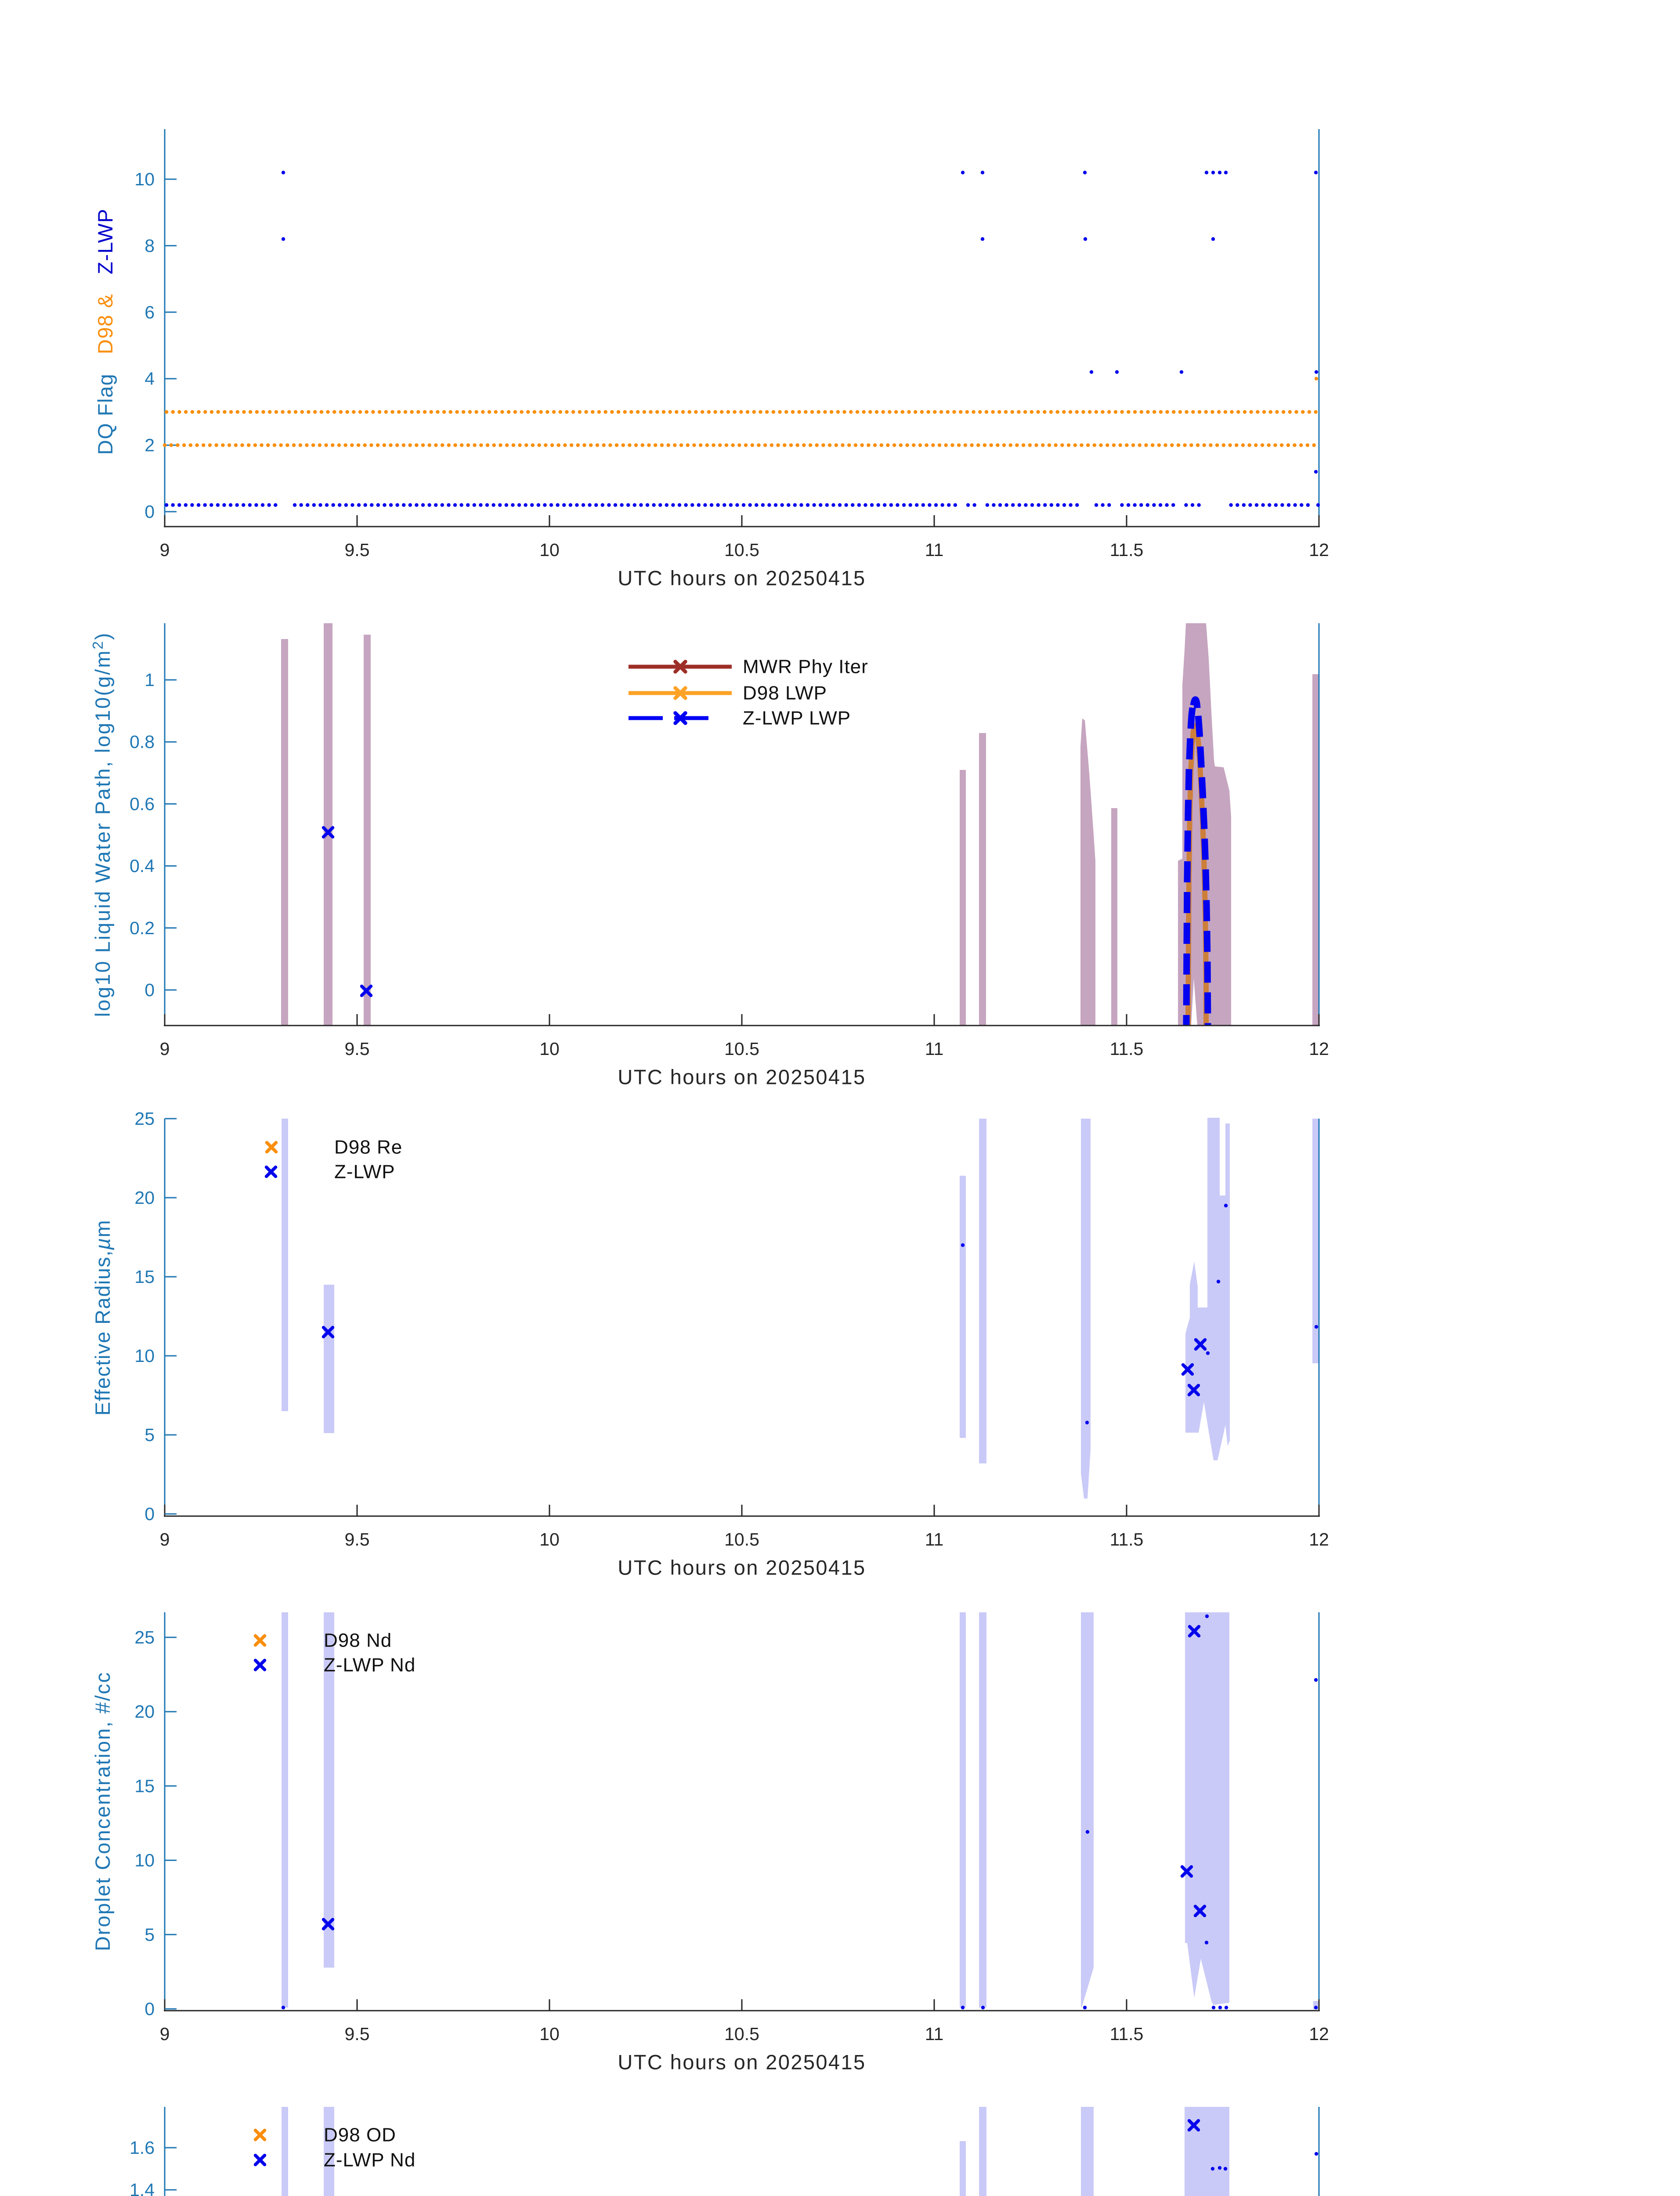 Image resolution: width=1680 pixels, height=2196 pixels. What do you see at coordinates (358, 1640) in the screenshot?
I see `svg-text: D98 Nd` at bounding box center [358, 1640].